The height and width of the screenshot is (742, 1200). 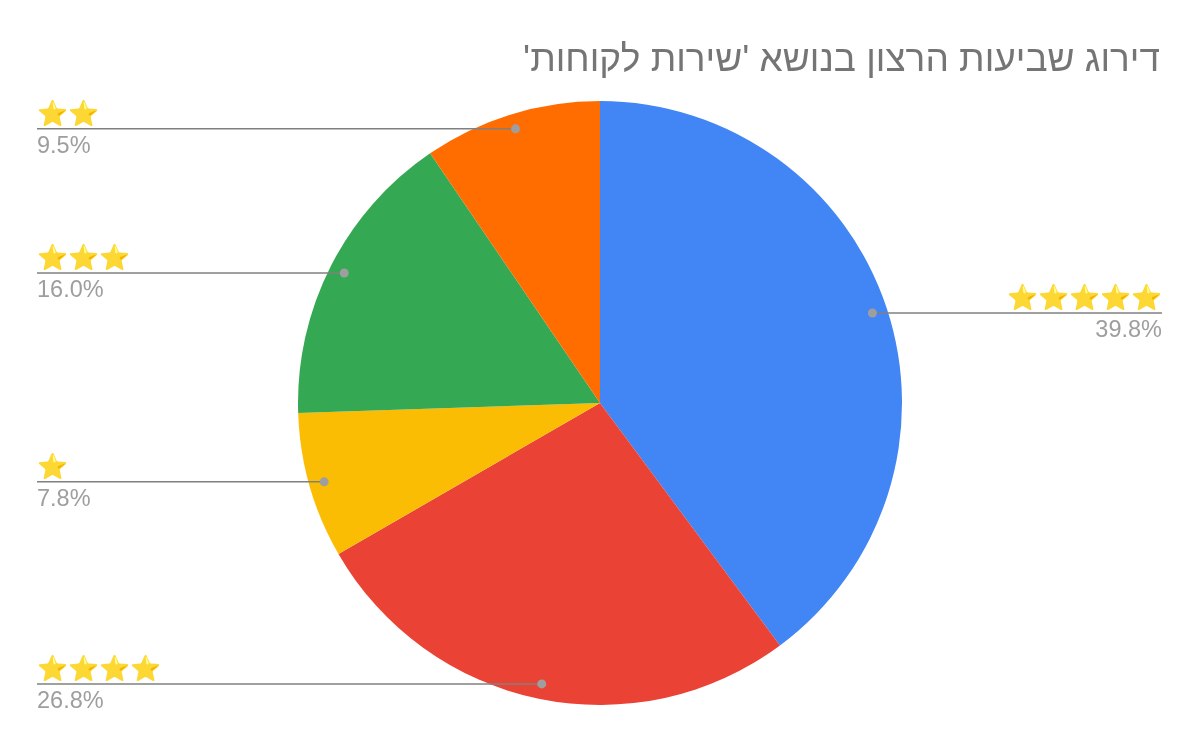 I want to click on data-label: 9.5%, so click(x=64, y=144).